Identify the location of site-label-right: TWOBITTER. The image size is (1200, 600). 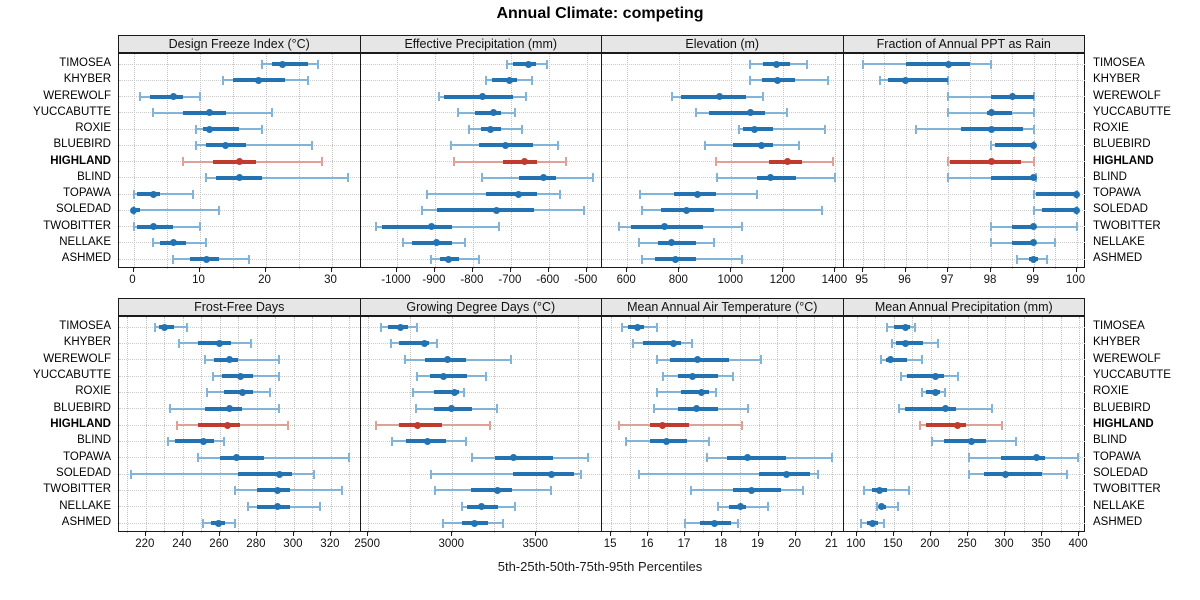
(1127, 225).